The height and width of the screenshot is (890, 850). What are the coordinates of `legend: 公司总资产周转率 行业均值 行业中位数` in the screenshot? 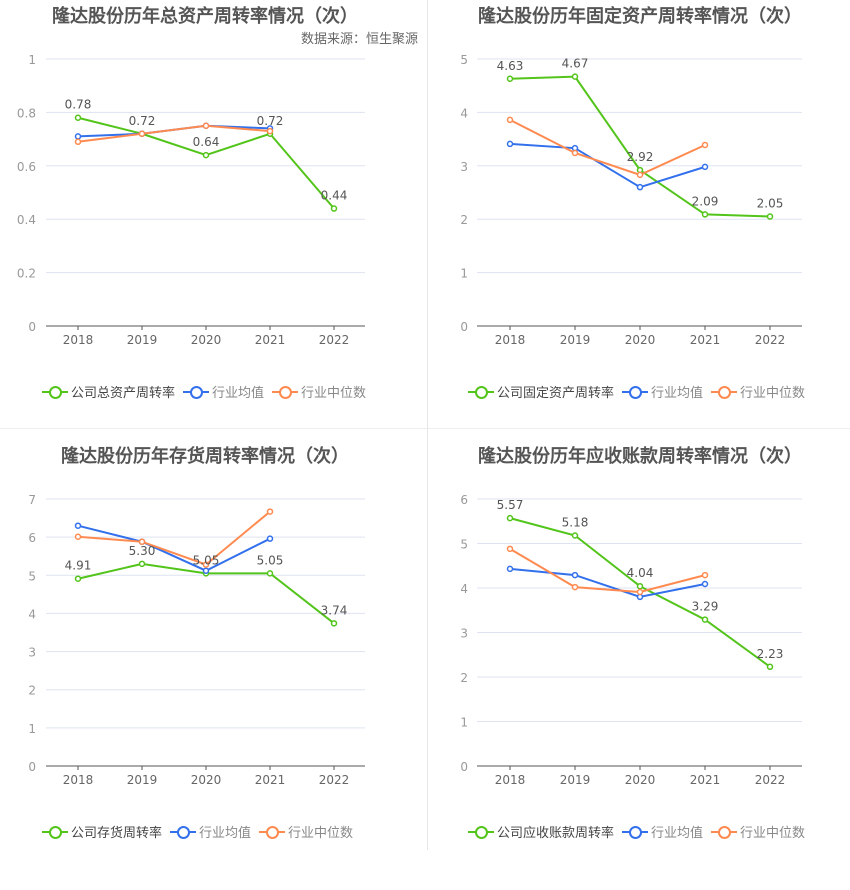 It's located at (204, 391).